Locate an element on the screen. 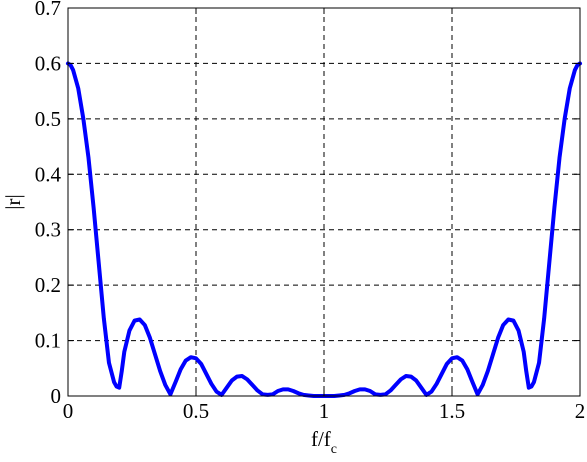 The image size is (587, 462). x-tick-labels: 0 0.5 1 1.5 2 is located at coordinates (324, 411).